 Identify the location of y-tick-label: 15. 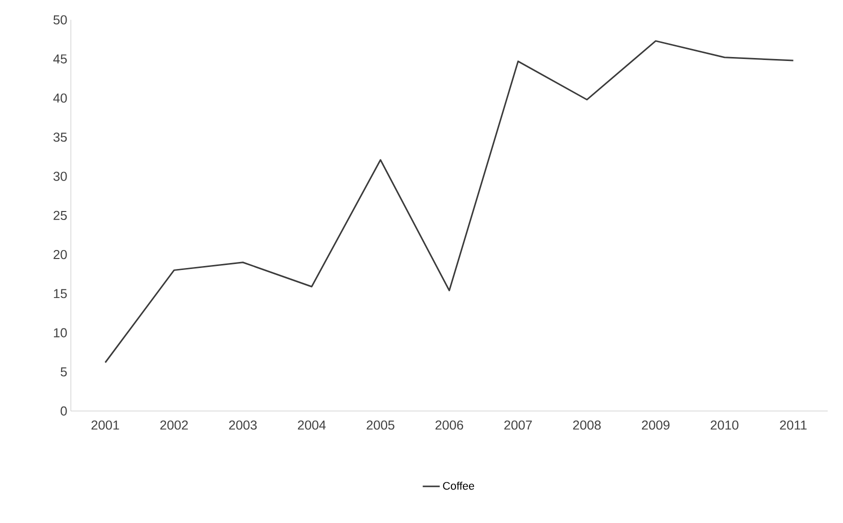
(60, 293).